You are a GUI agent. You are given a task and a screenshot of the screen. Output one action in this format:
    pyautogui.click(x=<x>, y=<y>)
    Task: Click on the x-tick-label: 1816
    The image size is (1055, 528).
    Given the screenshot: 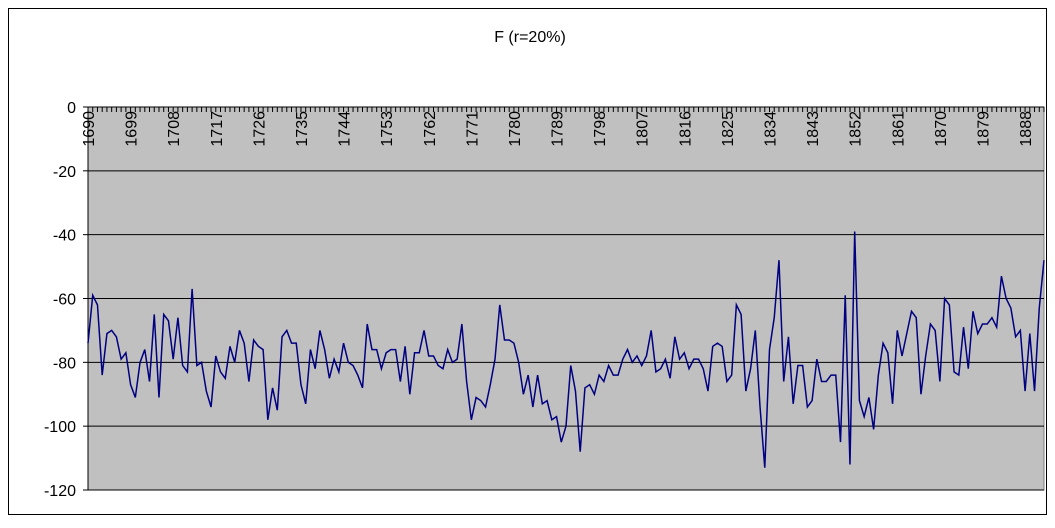 What is the action you would take?
    pyautogui.click(x=685, y=129)
    